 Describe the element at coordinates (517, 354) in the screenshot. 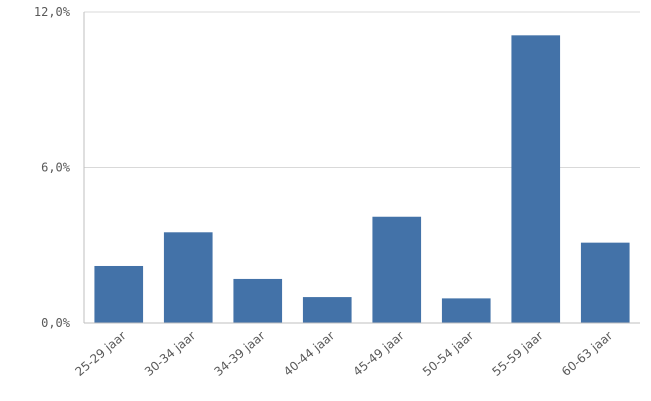

I see `x-tick-label: 55-59 jaar` at that location.